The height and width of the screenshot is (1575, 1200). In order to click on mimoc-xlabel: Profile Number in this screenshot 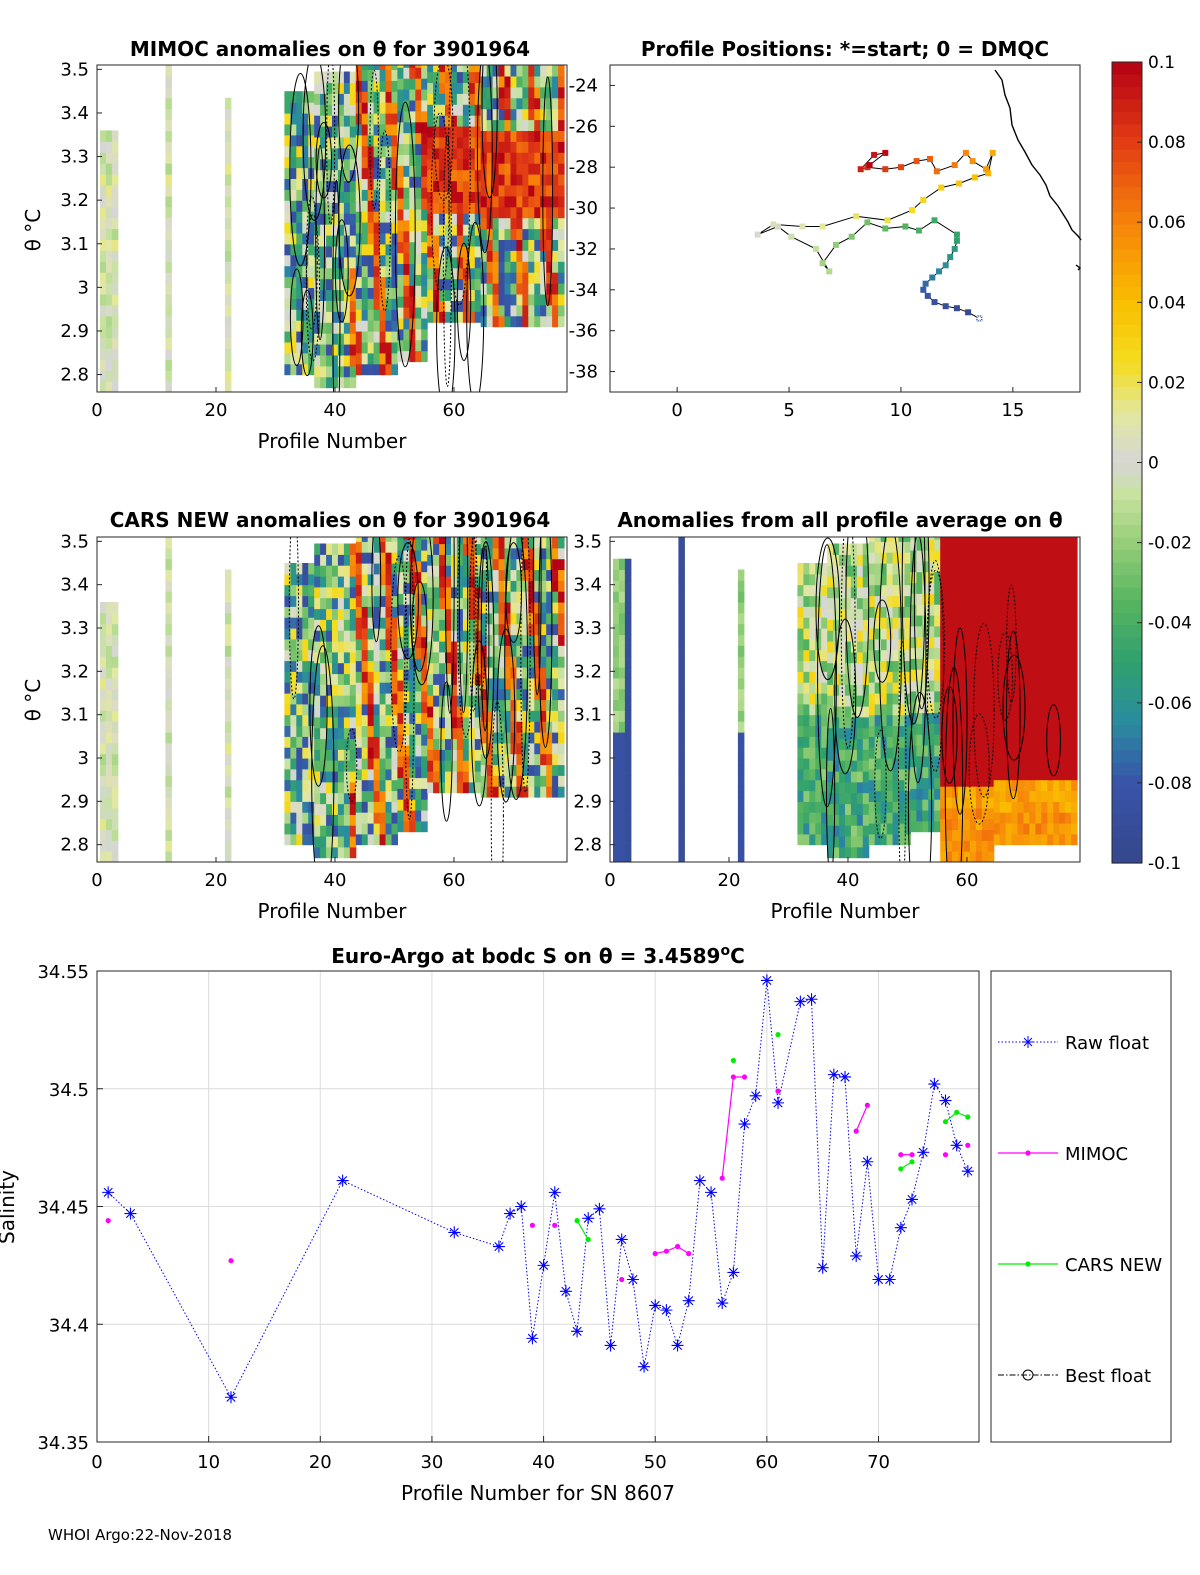, I will do `click(333, 441)`.